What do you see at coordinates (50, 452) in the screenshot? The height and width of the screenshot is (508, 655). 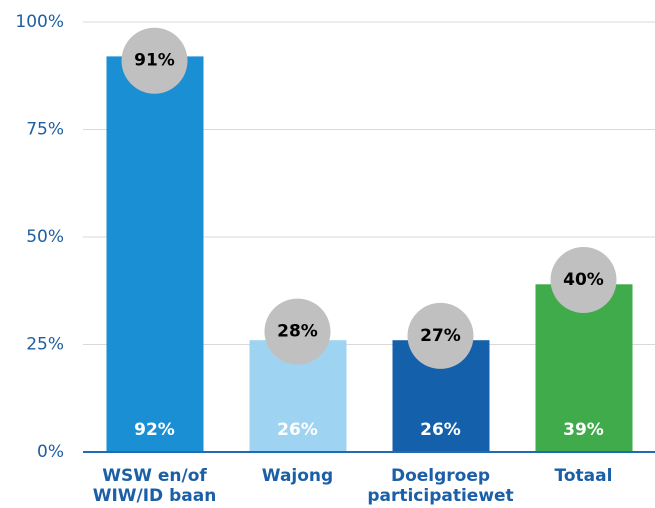 I see `y-tick-label: 0%` at bounding box center [50, 452].